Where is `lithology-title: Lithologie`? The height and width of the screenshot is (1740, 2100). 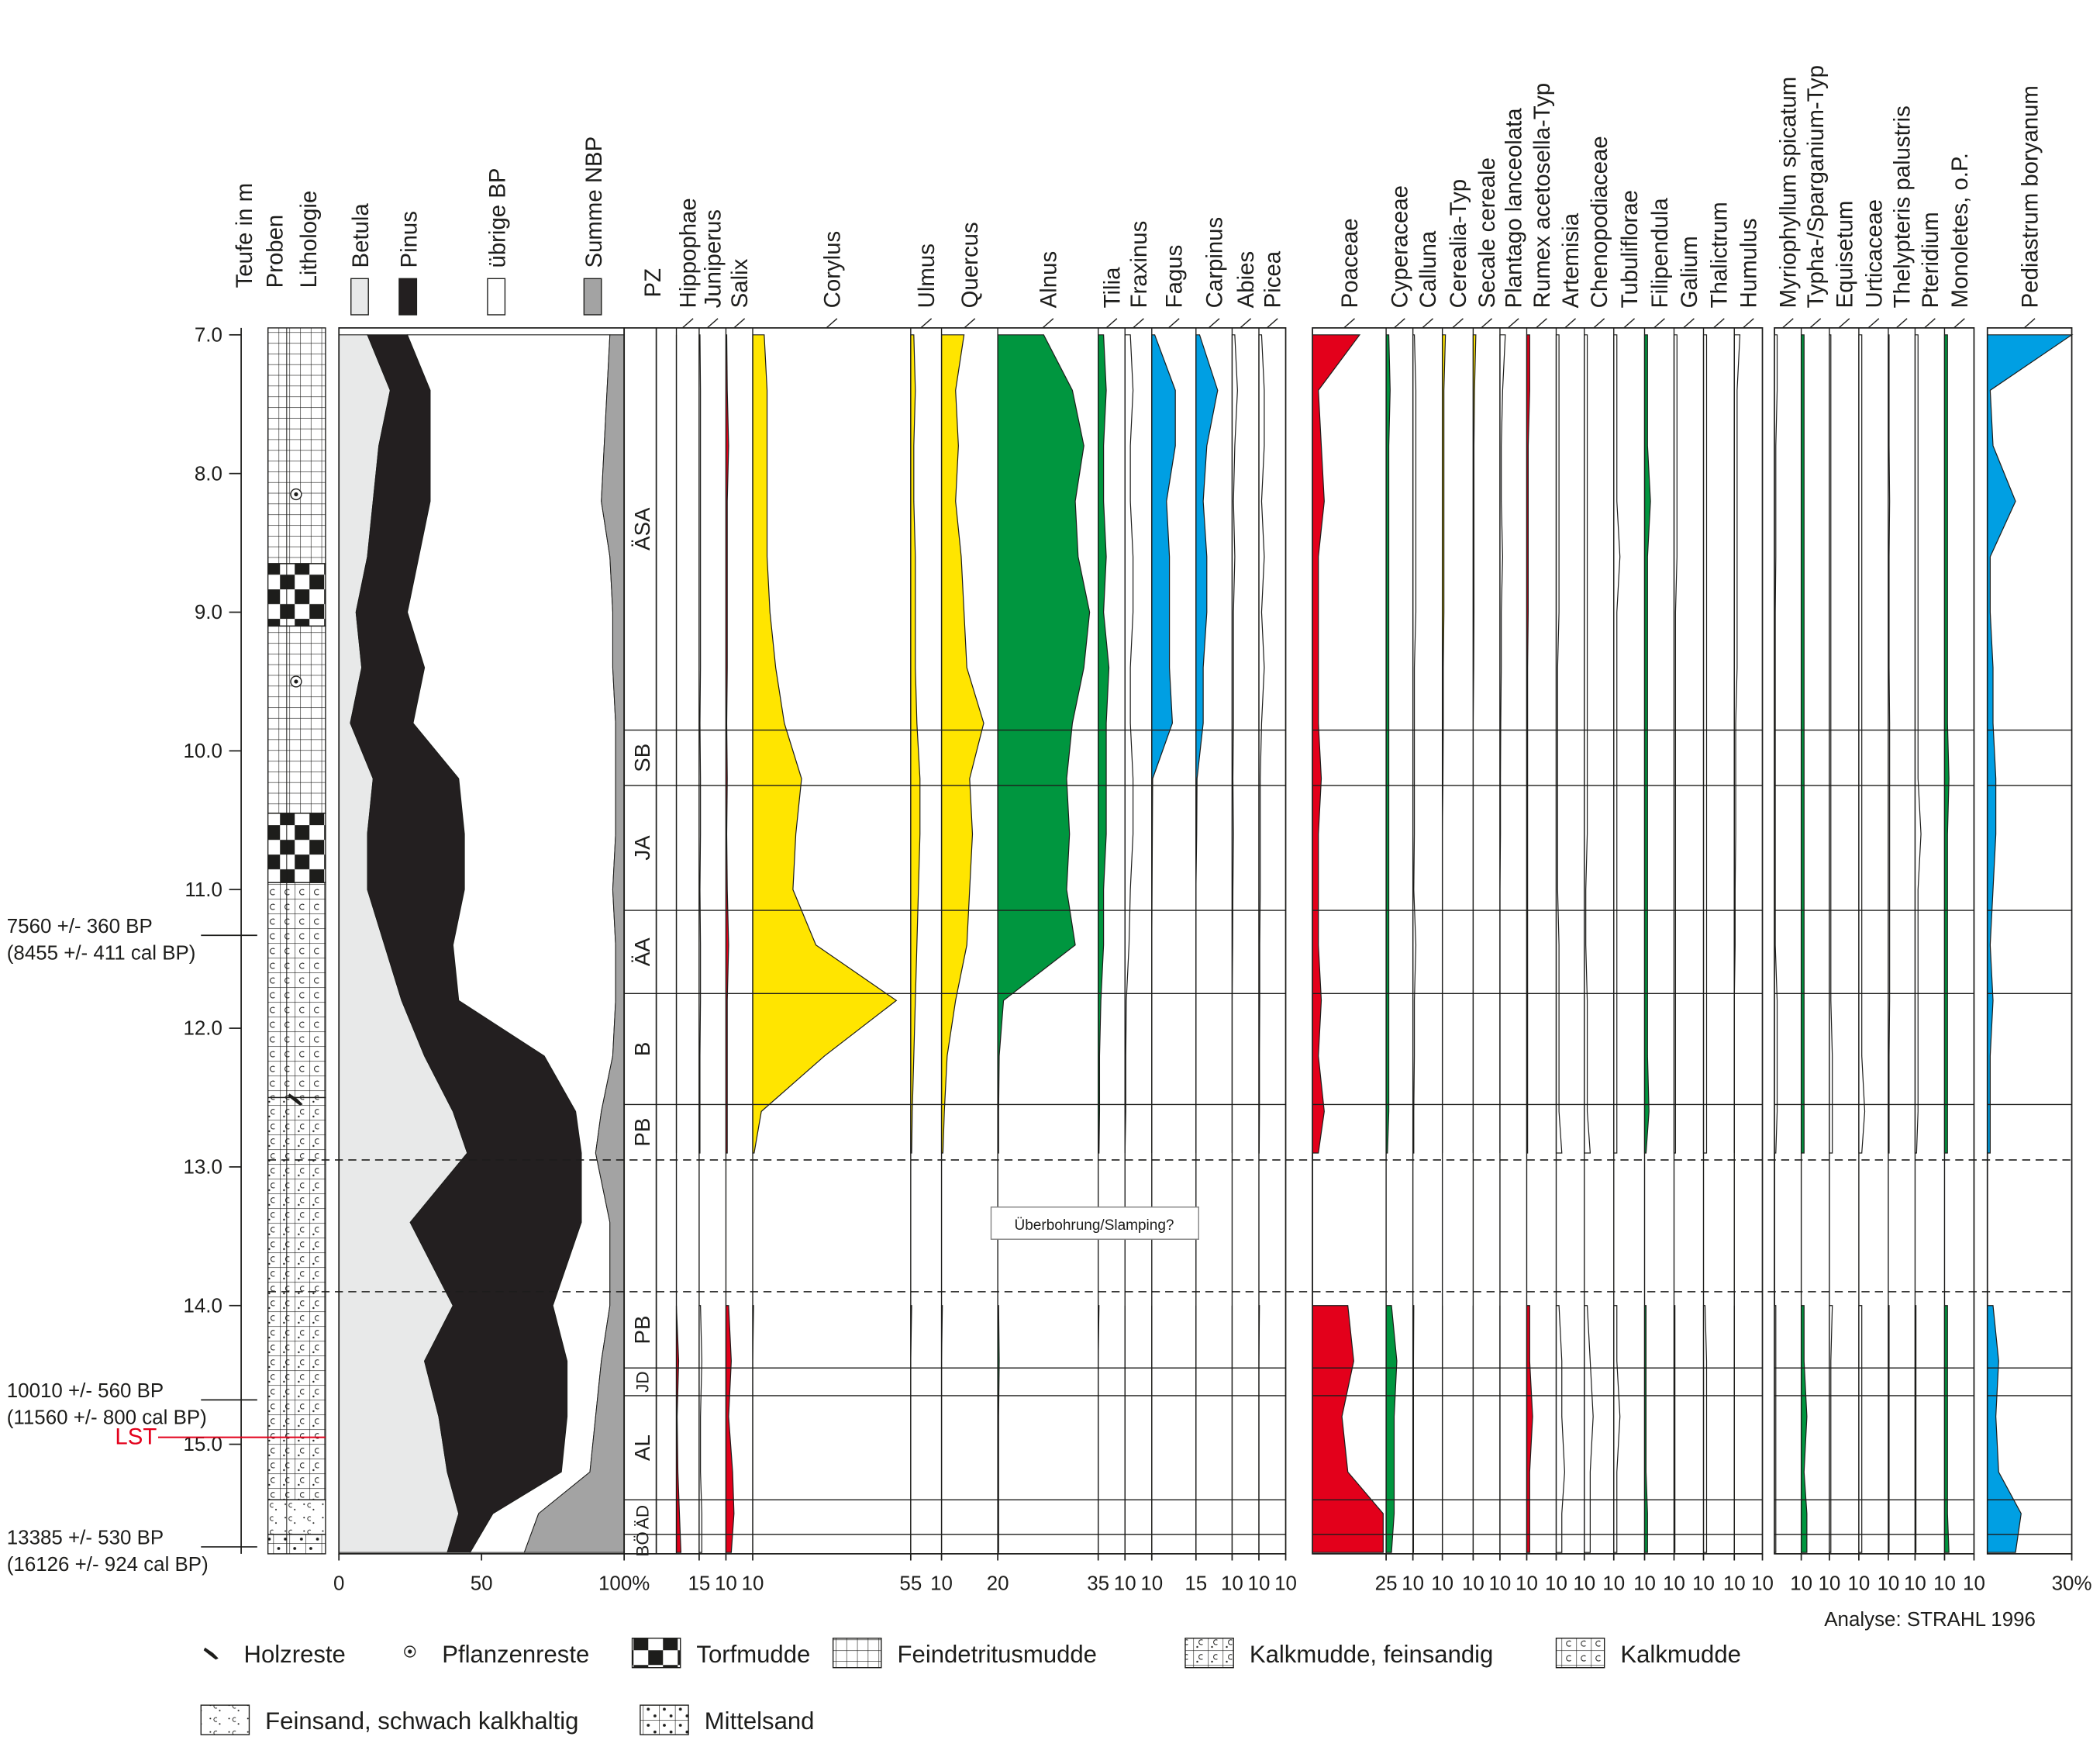 lithology-title: Lithologie is located at coordinates (309, 239).